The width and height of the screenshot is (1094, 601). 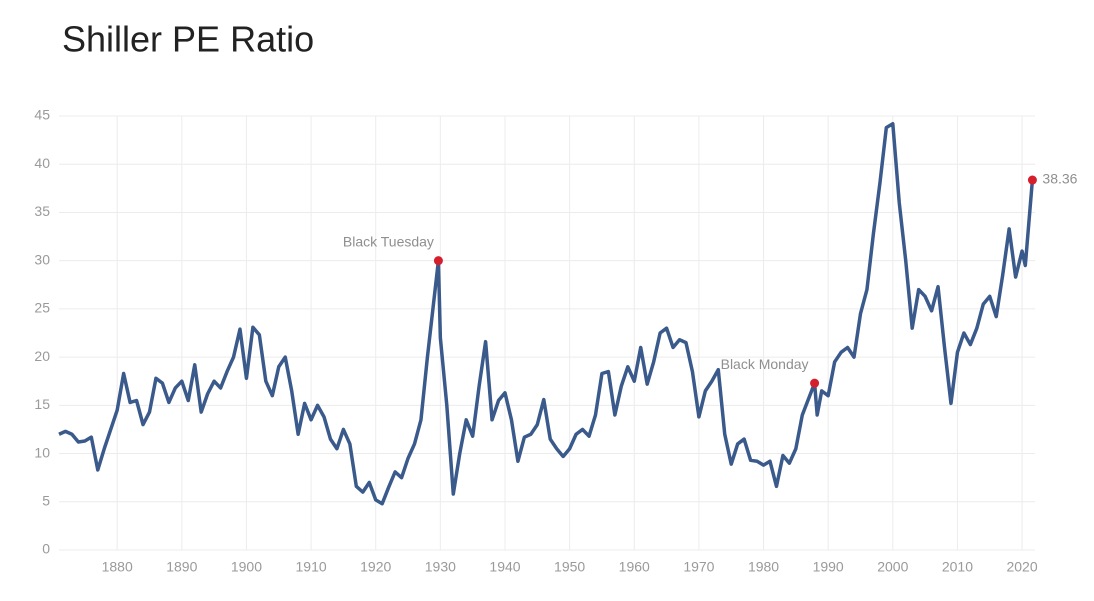 What do you see at coordinates (957, 567) in the screenshot?
I see `x-tick-label: 2010` at bounding box center [957, 567].